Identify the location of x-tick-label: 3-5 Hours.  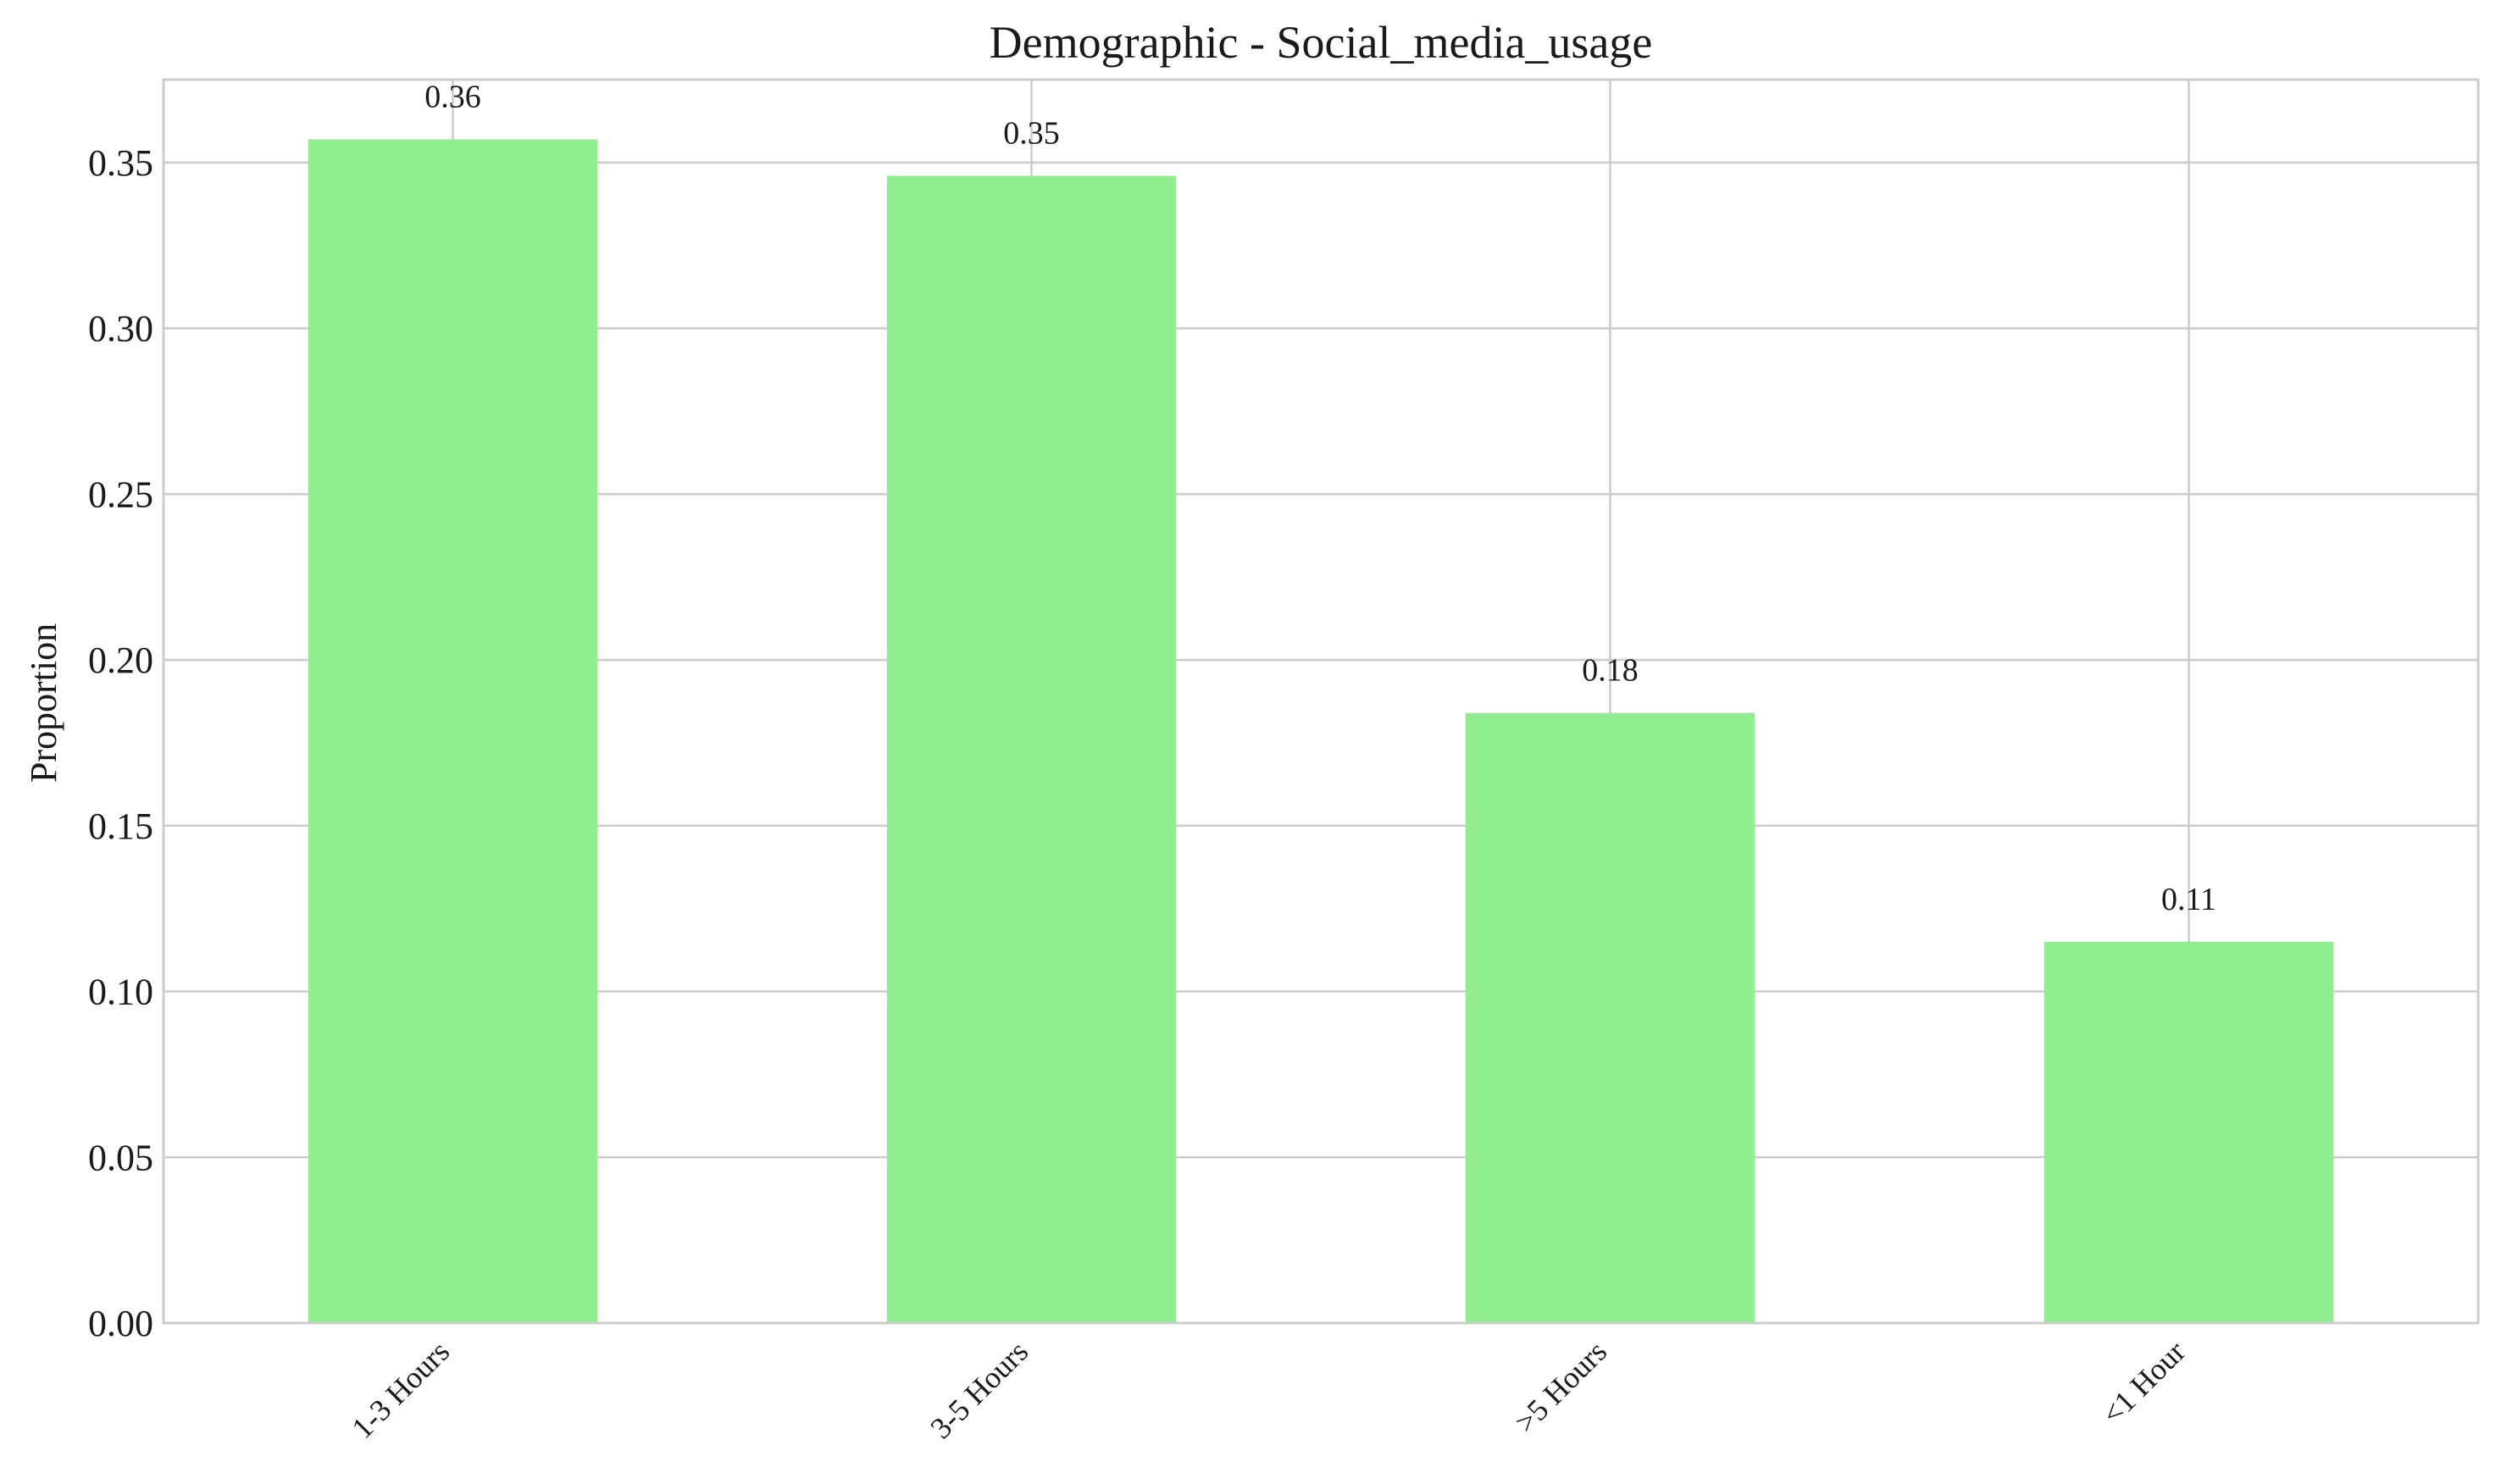
(978, 1389).